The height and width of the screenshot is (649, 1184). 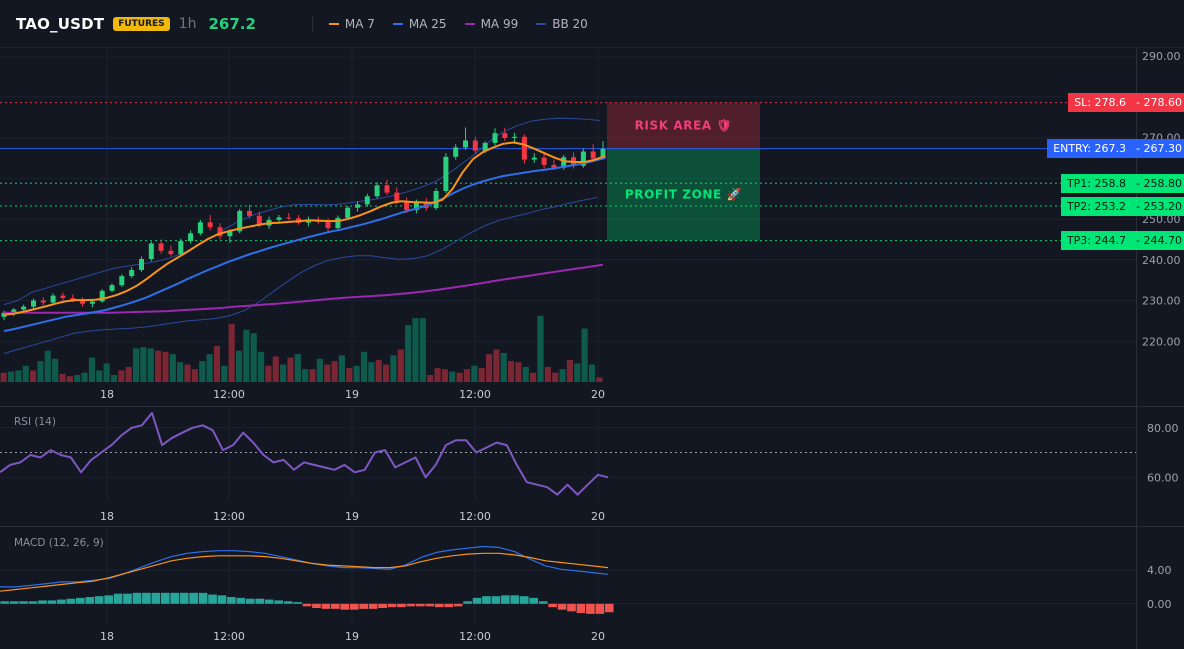 I want to click on risk-area-zone, so click(x=683, y=125).